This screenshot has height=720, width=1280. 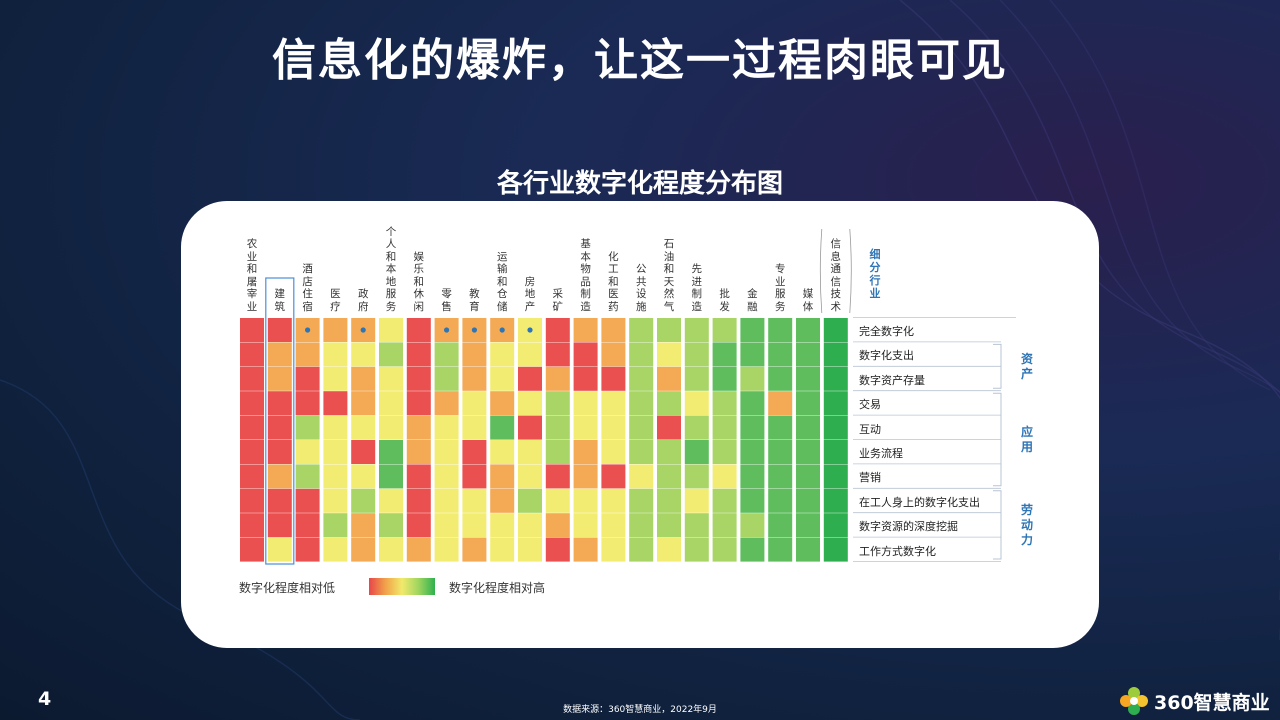 What do you see at coordinates (252, 275) in the screenshot?
I see `industry-label: 农业和屠宰业` at bounding box center [252, 275].